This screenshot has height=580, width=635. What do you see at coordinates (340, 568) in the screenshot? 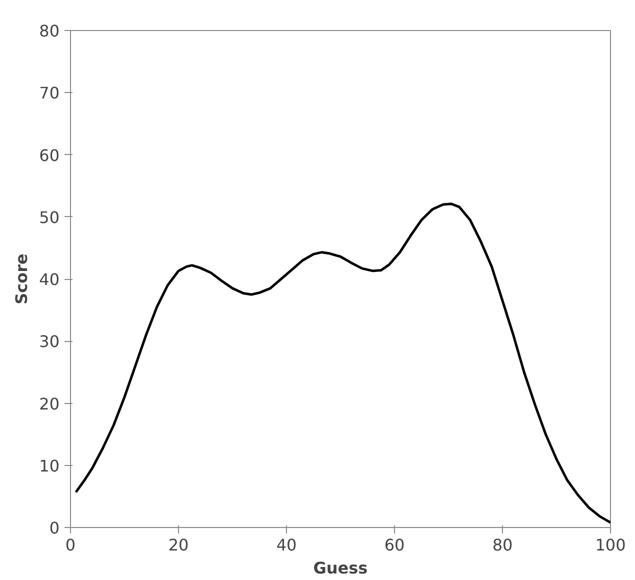
I see `x-axis-title: Guess` at bounding box center [340, 568].